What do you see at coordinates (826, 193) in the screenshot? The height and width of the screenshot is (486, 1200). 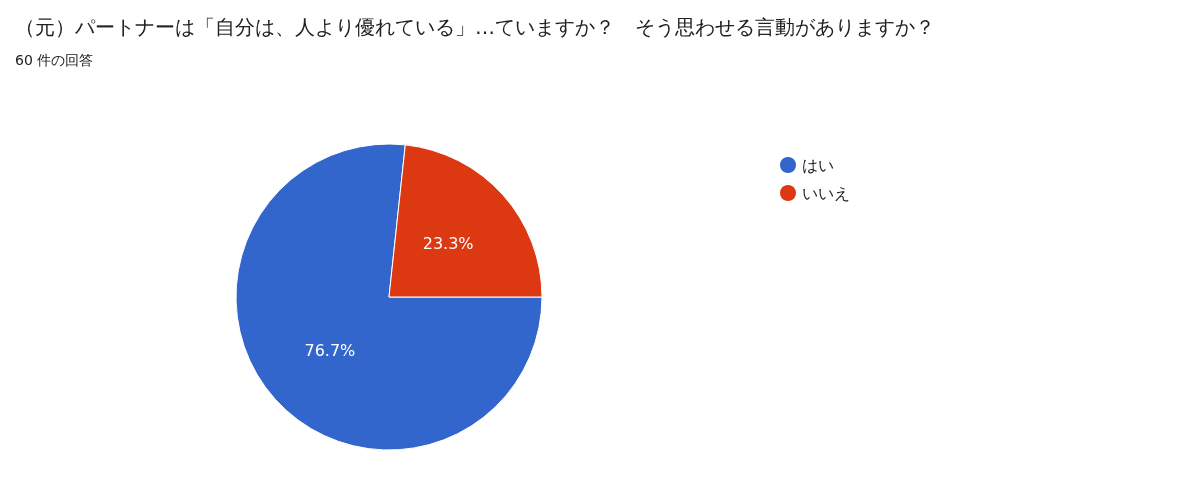 I see `legend-label: いいえ` at bounding box center [826, 193].